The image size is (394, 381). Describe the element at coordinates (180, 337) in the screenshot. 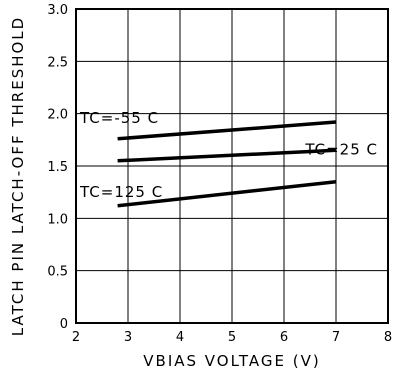

I see `x-tick-label: 4` at that location.